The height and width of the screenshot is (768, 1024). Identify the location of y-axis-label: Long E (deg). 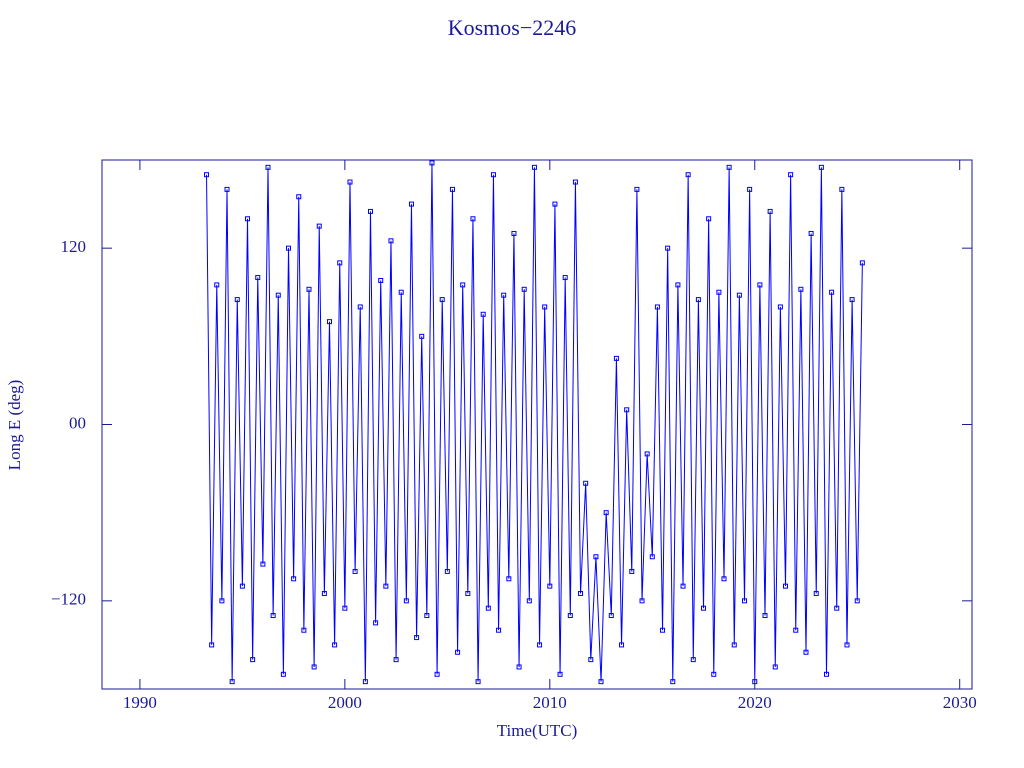
(14, 425).